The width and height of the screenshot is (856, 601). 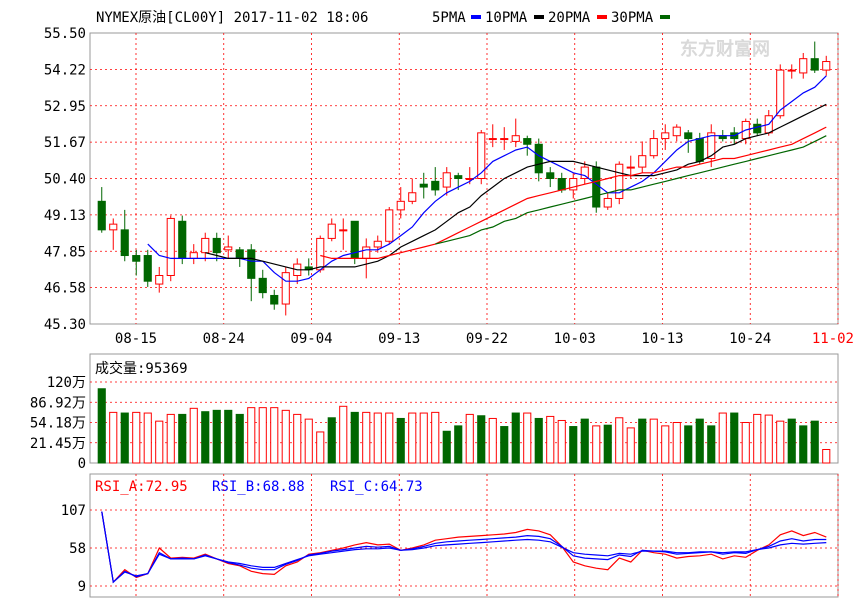 I want to click on volume-ytick-label: 86.92万, so click(x=58, y=403).